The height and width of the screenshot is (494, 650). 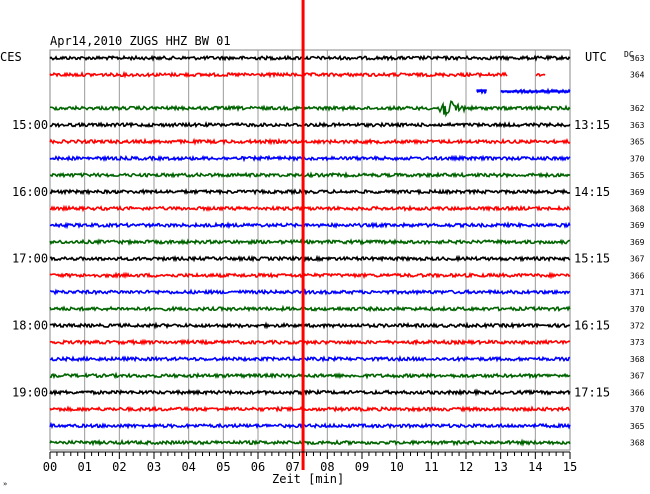 What do you see at coordinates (637, 326) in the screenshot?
I see `dc-value: 372` at bounding box center [637, 326].